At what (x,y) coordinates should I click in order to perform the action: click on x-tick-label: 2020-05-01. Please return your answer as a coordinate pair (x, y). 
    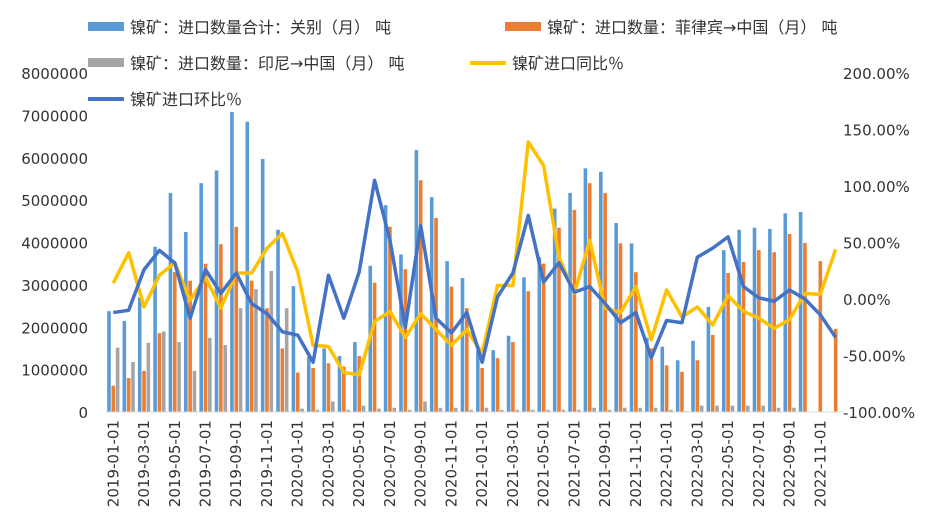
    Looking at the image, I should click on (359, 463).